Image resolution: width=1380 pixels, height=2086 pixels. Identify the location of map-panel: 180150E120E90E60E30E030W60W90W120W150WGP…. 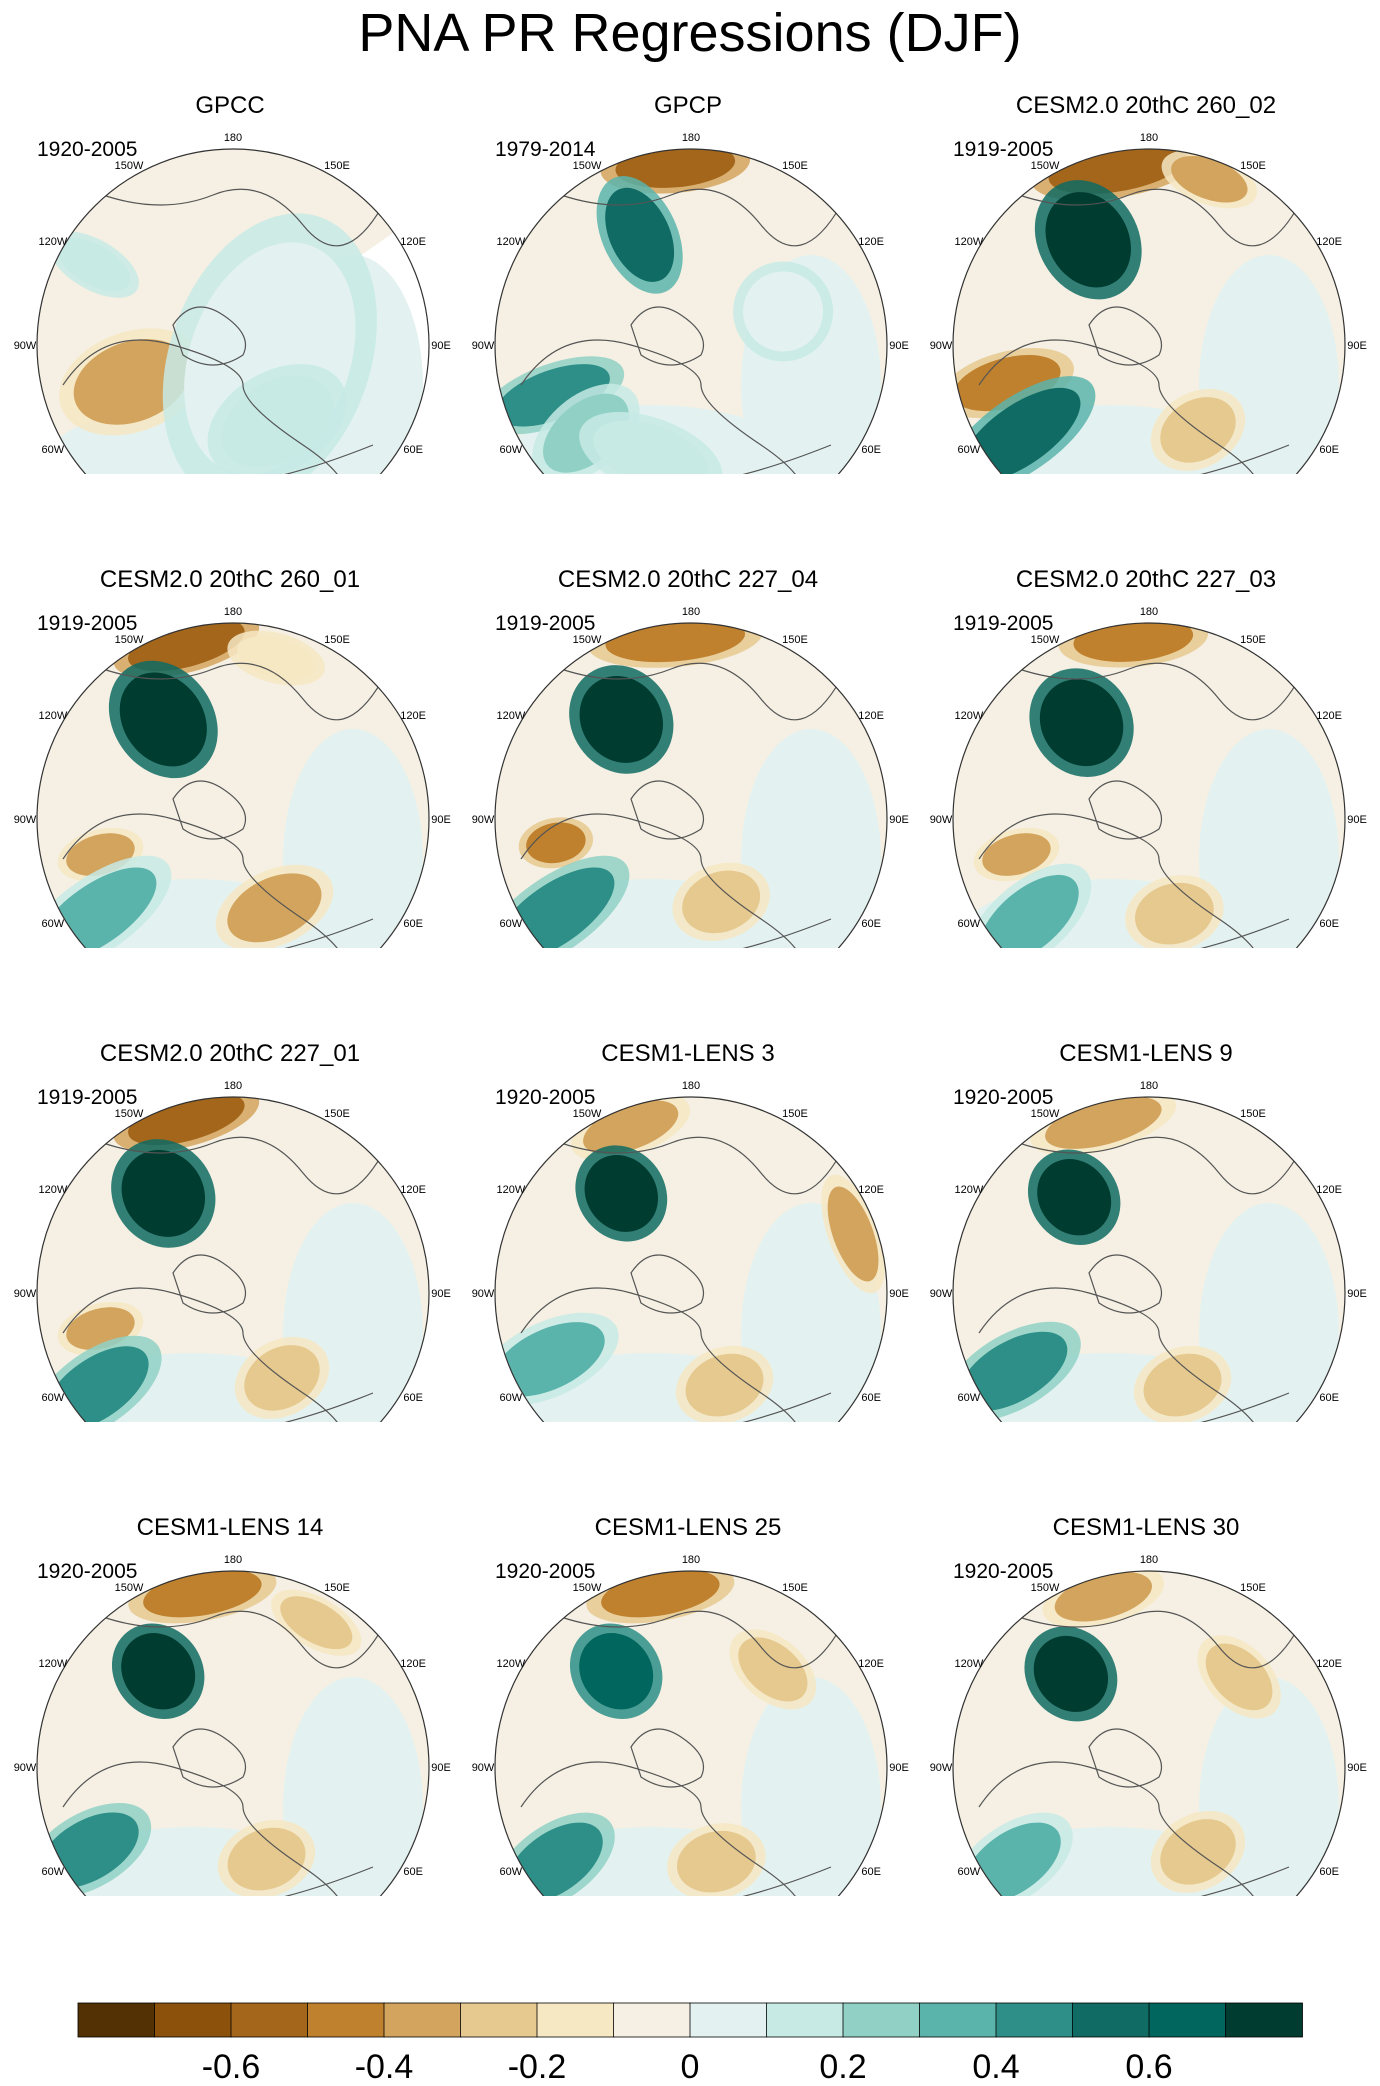
(230, 237).